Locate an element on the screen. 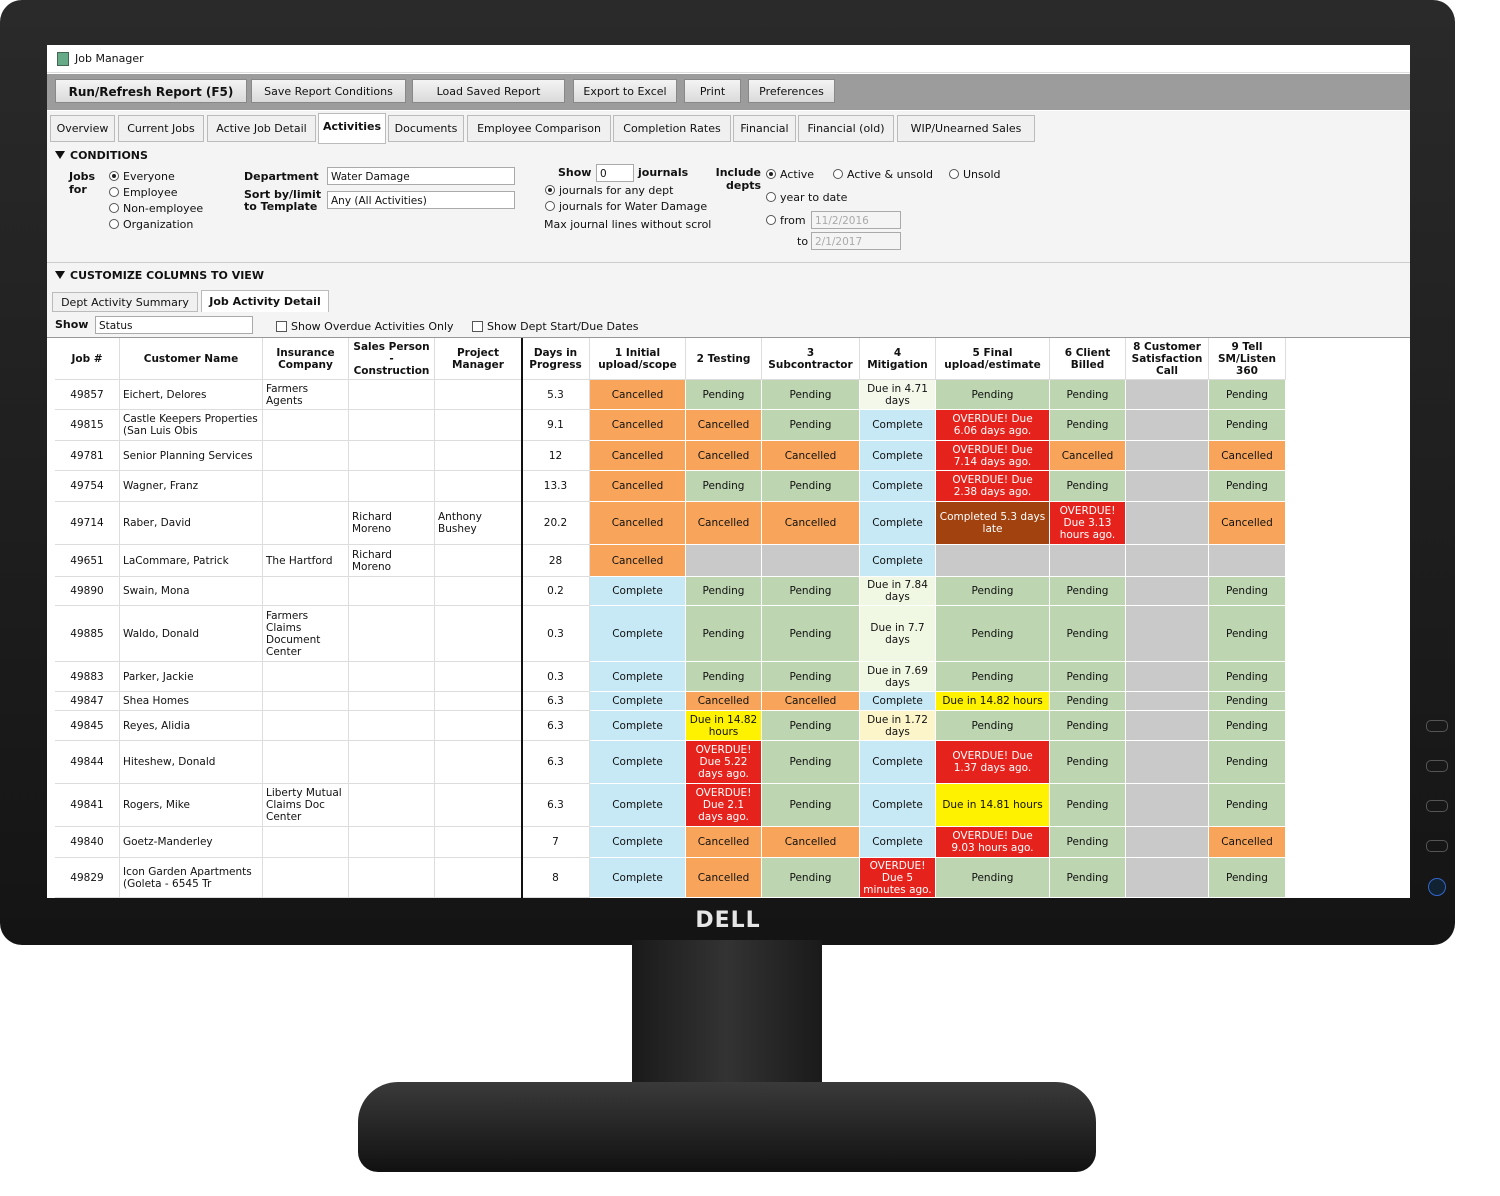 The image size is (1500, 1196). title-bar: Job Manager is located at coordinates (728, 59).